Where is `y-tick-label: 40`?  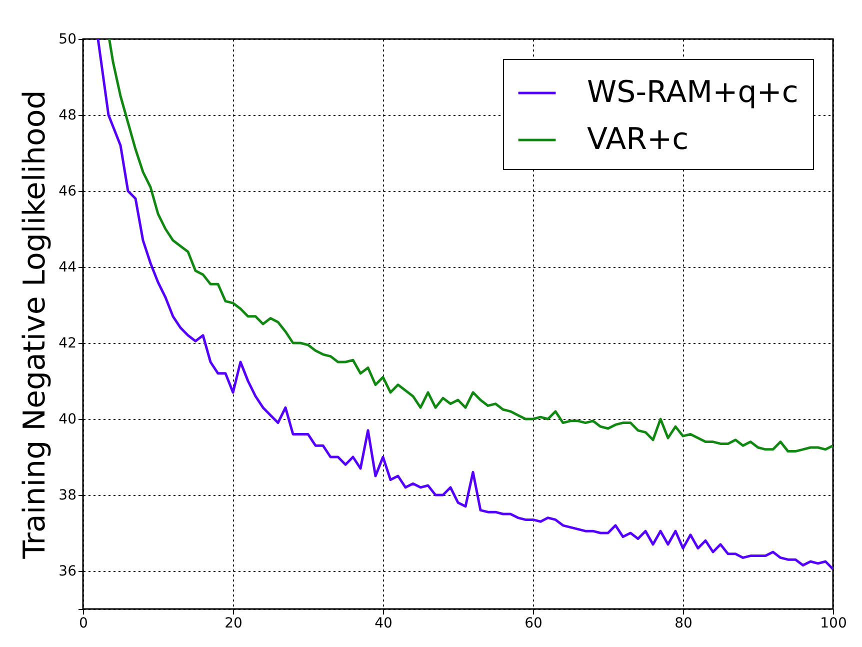
y-tick-label: 40 is located at coordinates (67, 420).